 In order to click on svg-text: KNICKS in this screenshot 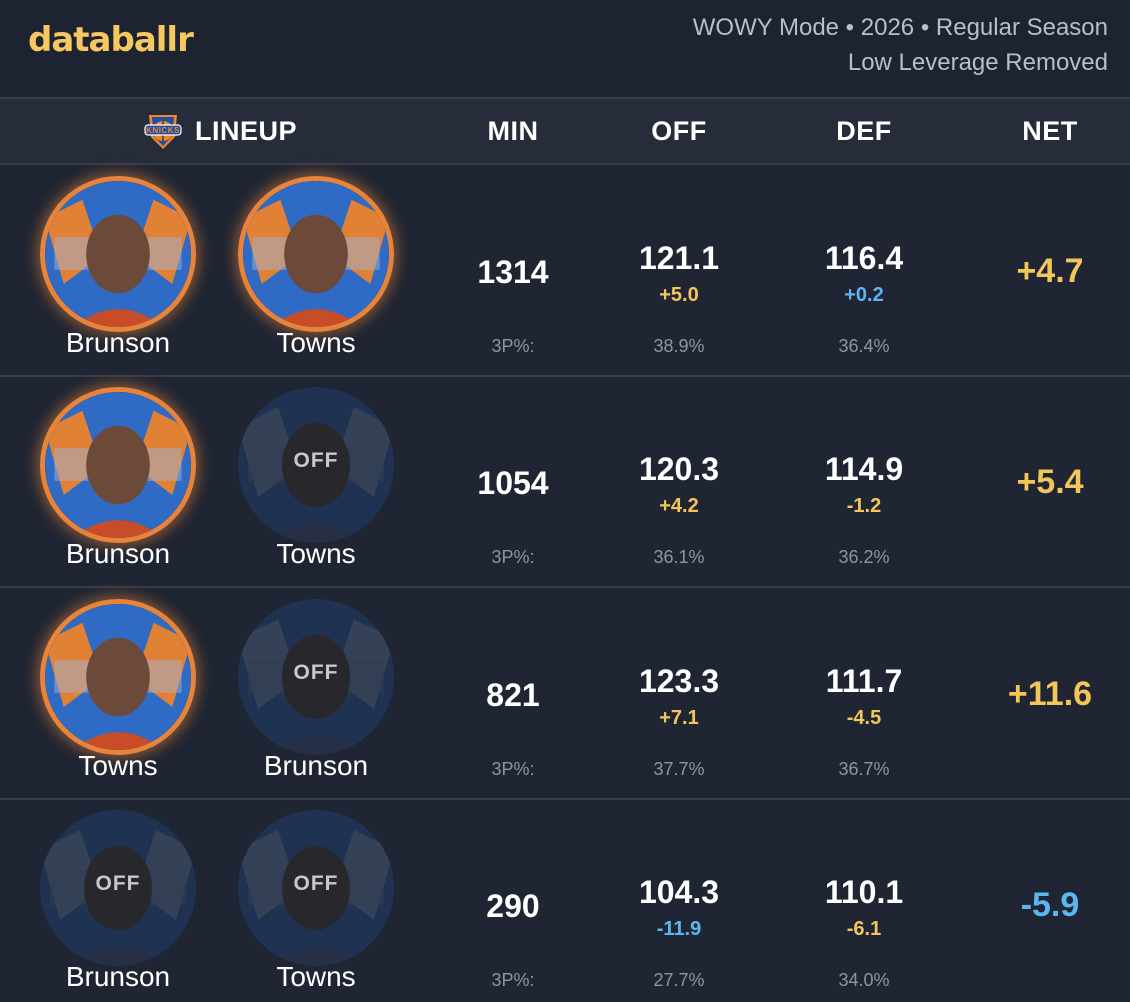, I will do `click(163, 130)`.